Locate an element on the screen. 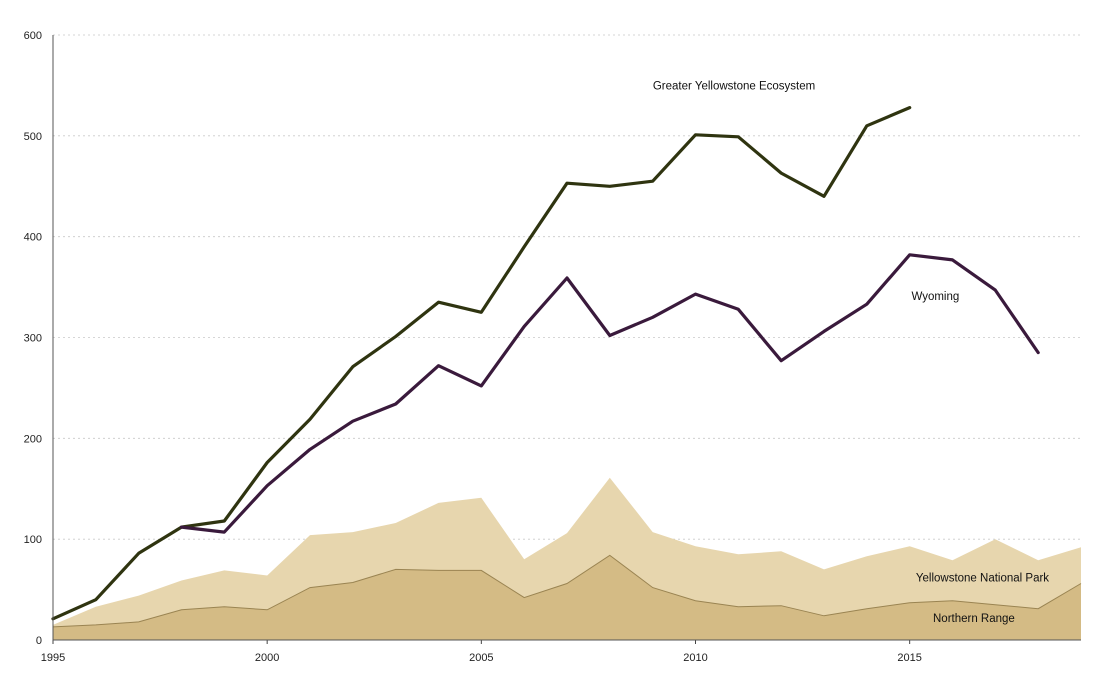  y-tick-label: 300 is located at coordinates (33, 339).